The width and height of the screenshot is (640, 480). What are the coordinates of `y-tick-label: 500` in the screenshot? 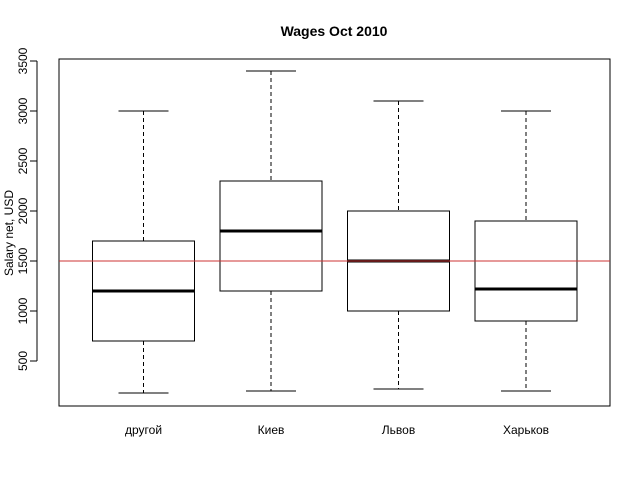 It's located at (23, 361).